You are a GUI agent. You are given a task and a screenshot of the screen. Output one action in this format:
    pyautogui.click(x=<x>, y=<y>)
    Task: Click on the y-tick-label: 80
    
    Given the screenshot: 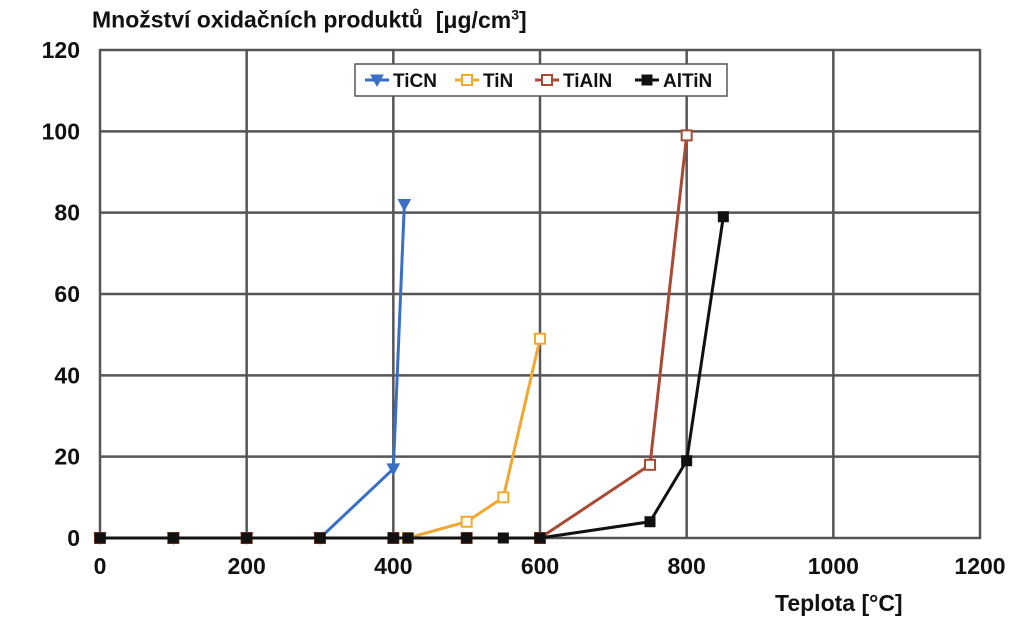 What is the action you would take?
    pyautogui.click(x=67, y=213)
    